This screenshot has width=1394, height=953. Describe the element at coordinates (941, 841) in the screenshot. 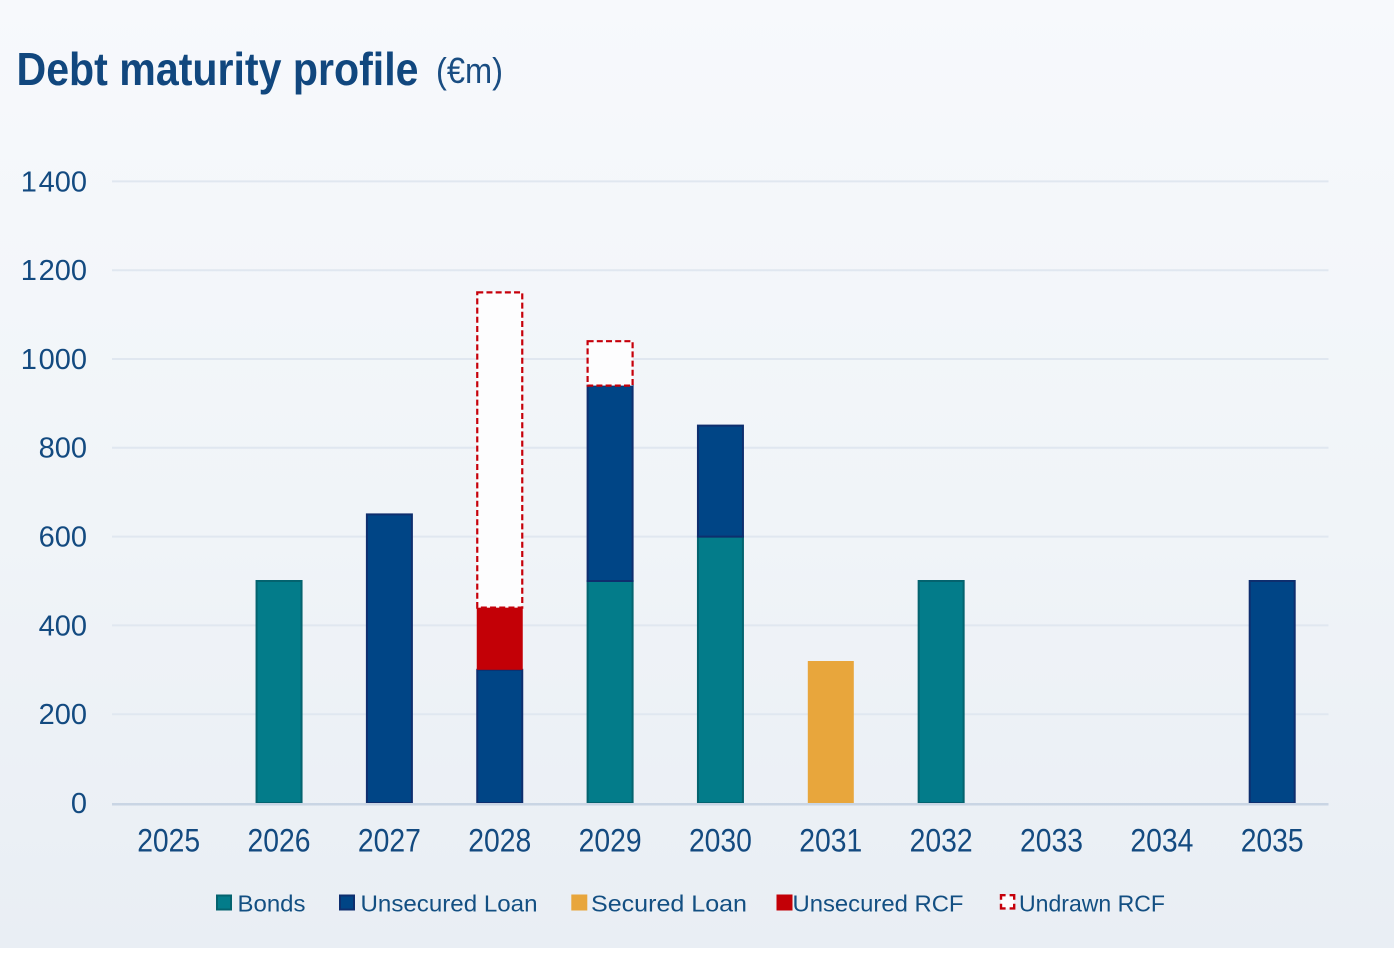

I see `svg-text: 2032` at that location.